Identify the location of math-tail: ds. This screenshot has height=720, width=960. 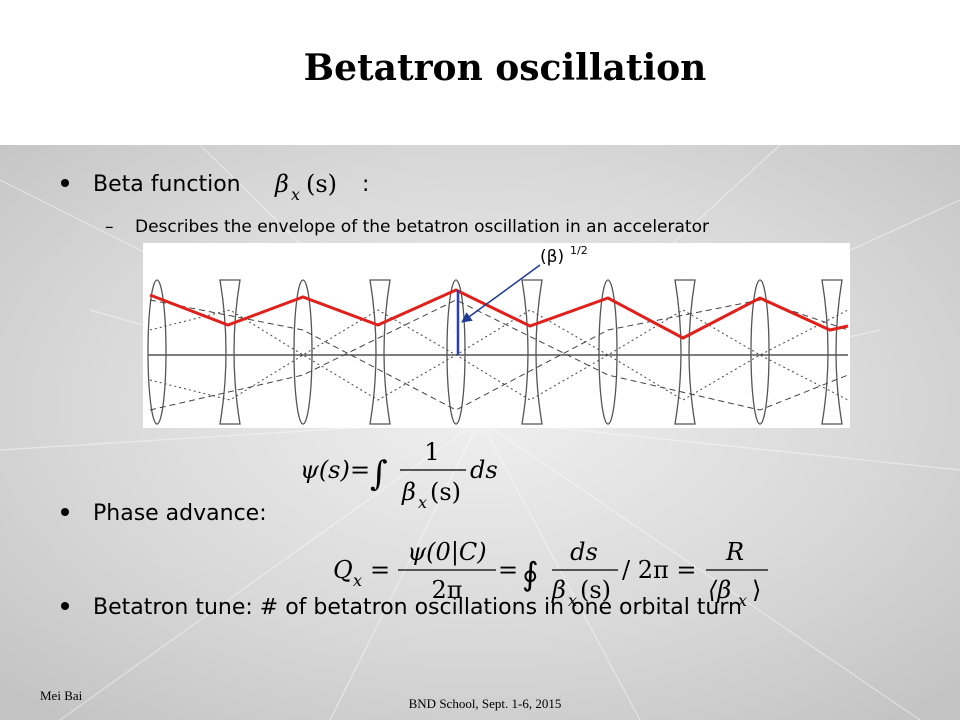
(484, 470).